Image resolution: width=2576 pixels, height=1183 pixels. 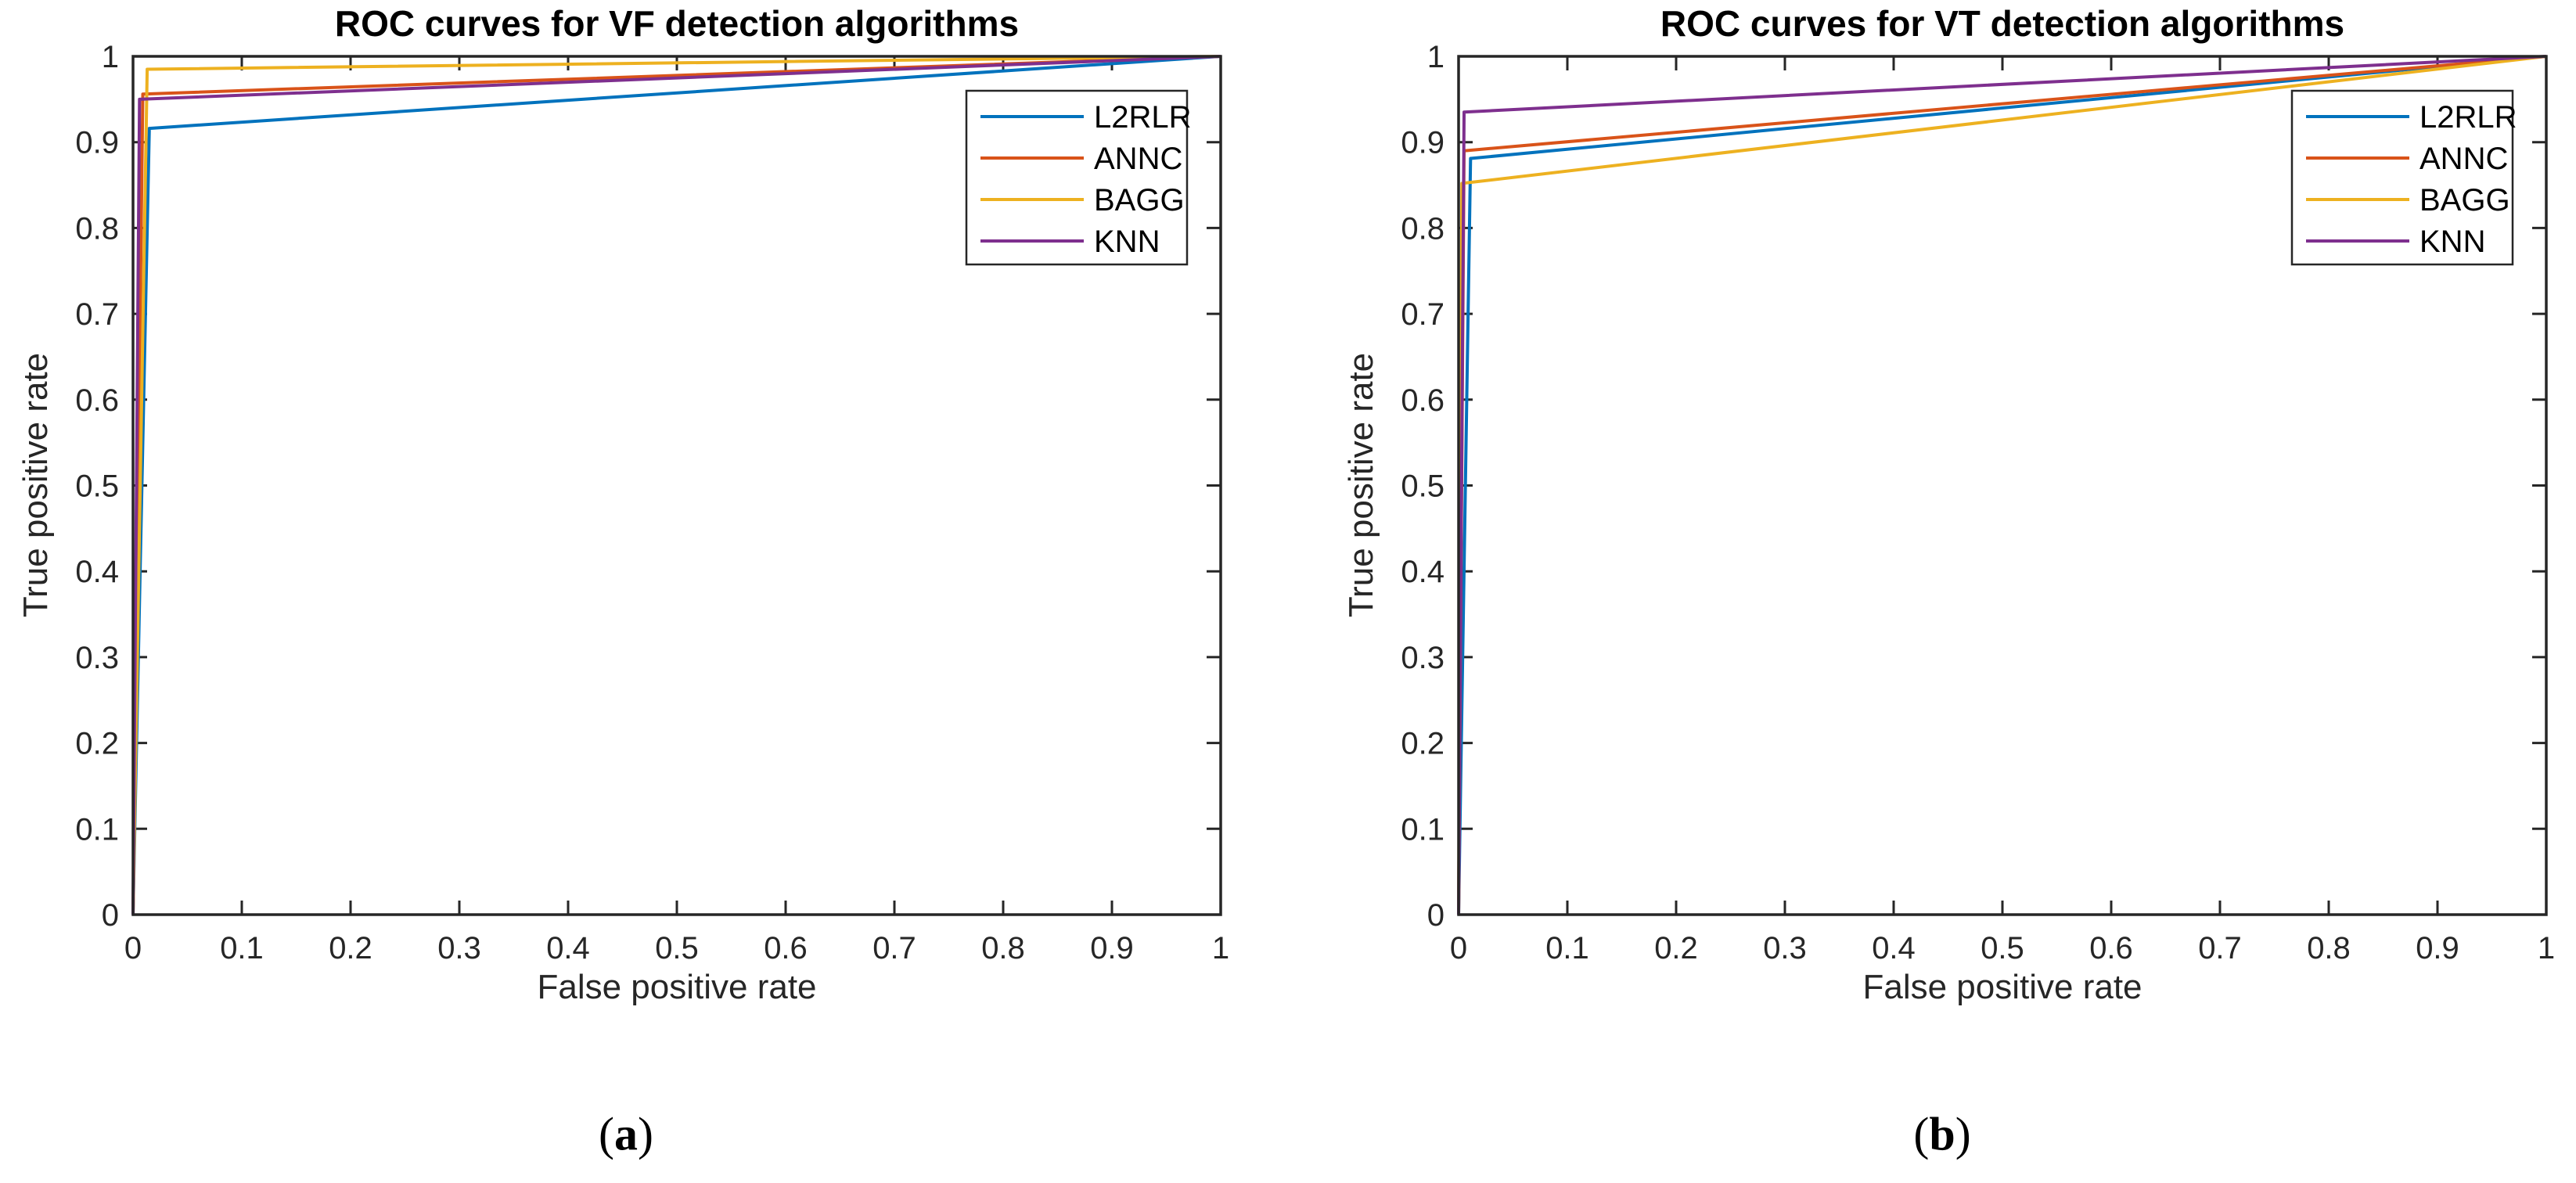 I want to click on subfigure-caption-a: (a), so click(x=626, y=1135).